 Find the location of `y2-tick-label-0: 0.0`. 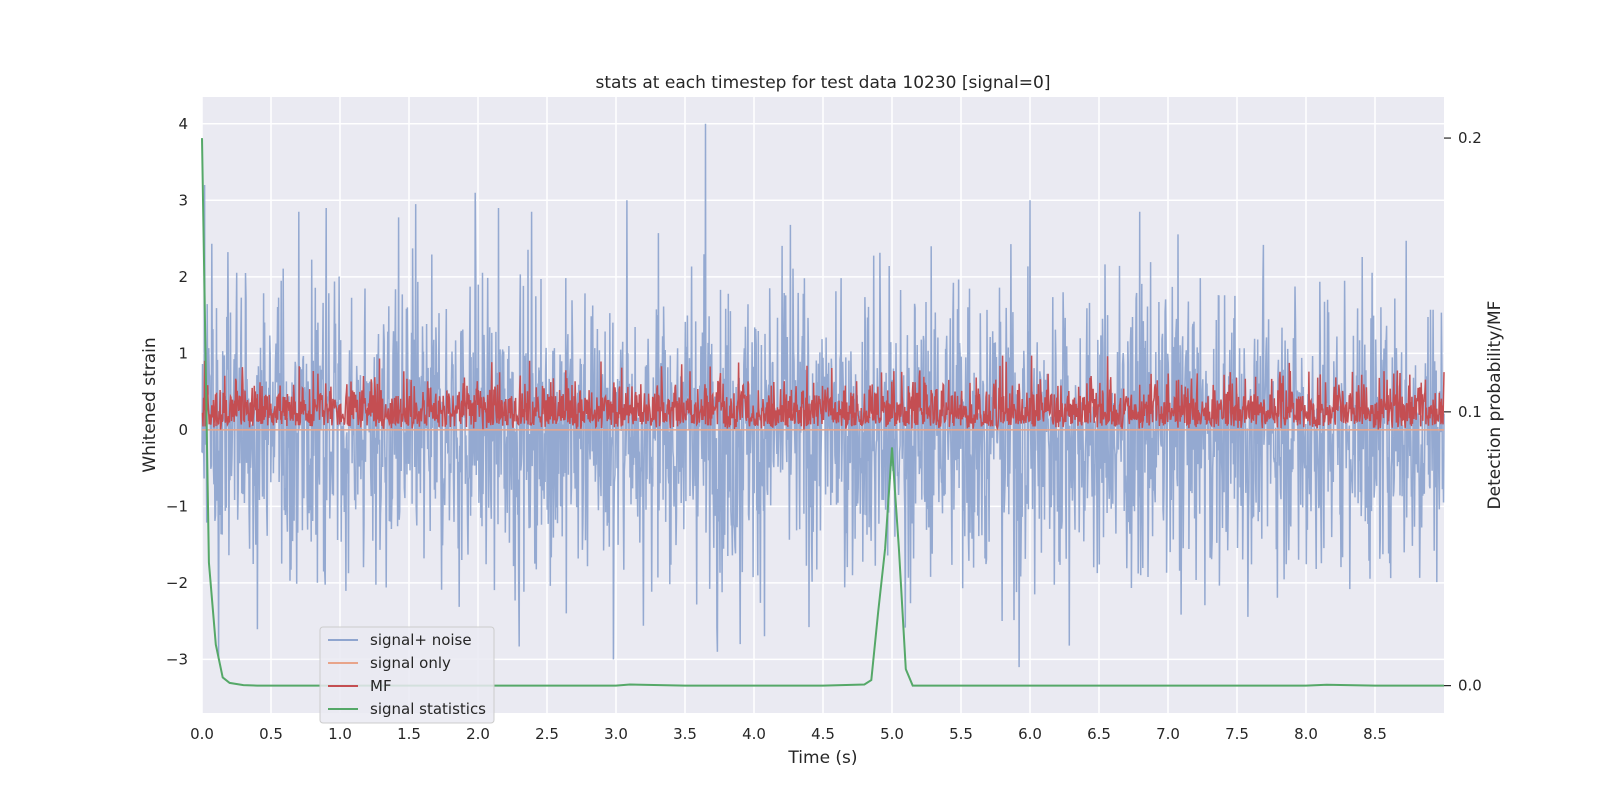

y2-tick-label-0: 0.0 is located at coordinates (1470, 686).